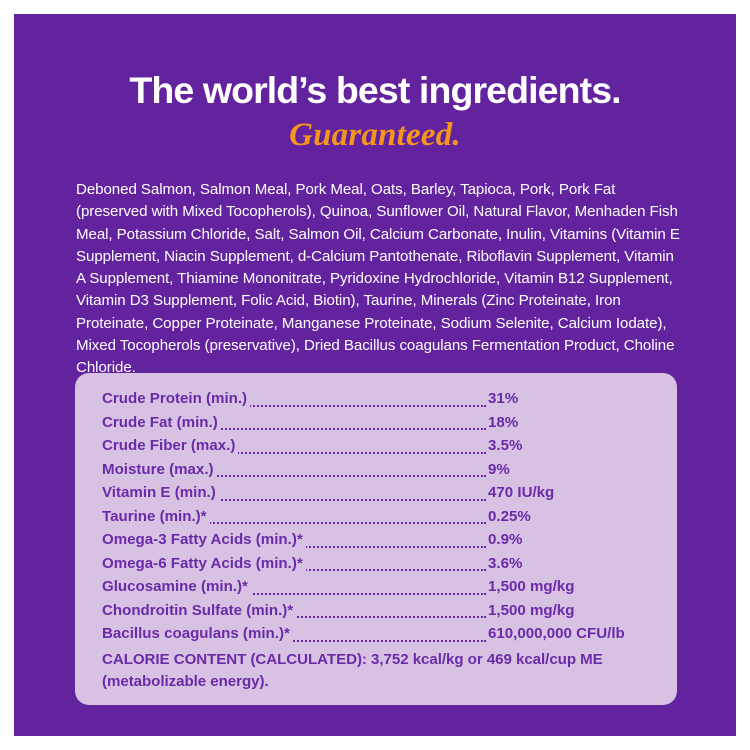 The height and width of the screenshot is (750, 750). What do you see at coordinates (503, 398) in the screenshot?
I see `value-cell: 31%` at bounding box center [503, 398].